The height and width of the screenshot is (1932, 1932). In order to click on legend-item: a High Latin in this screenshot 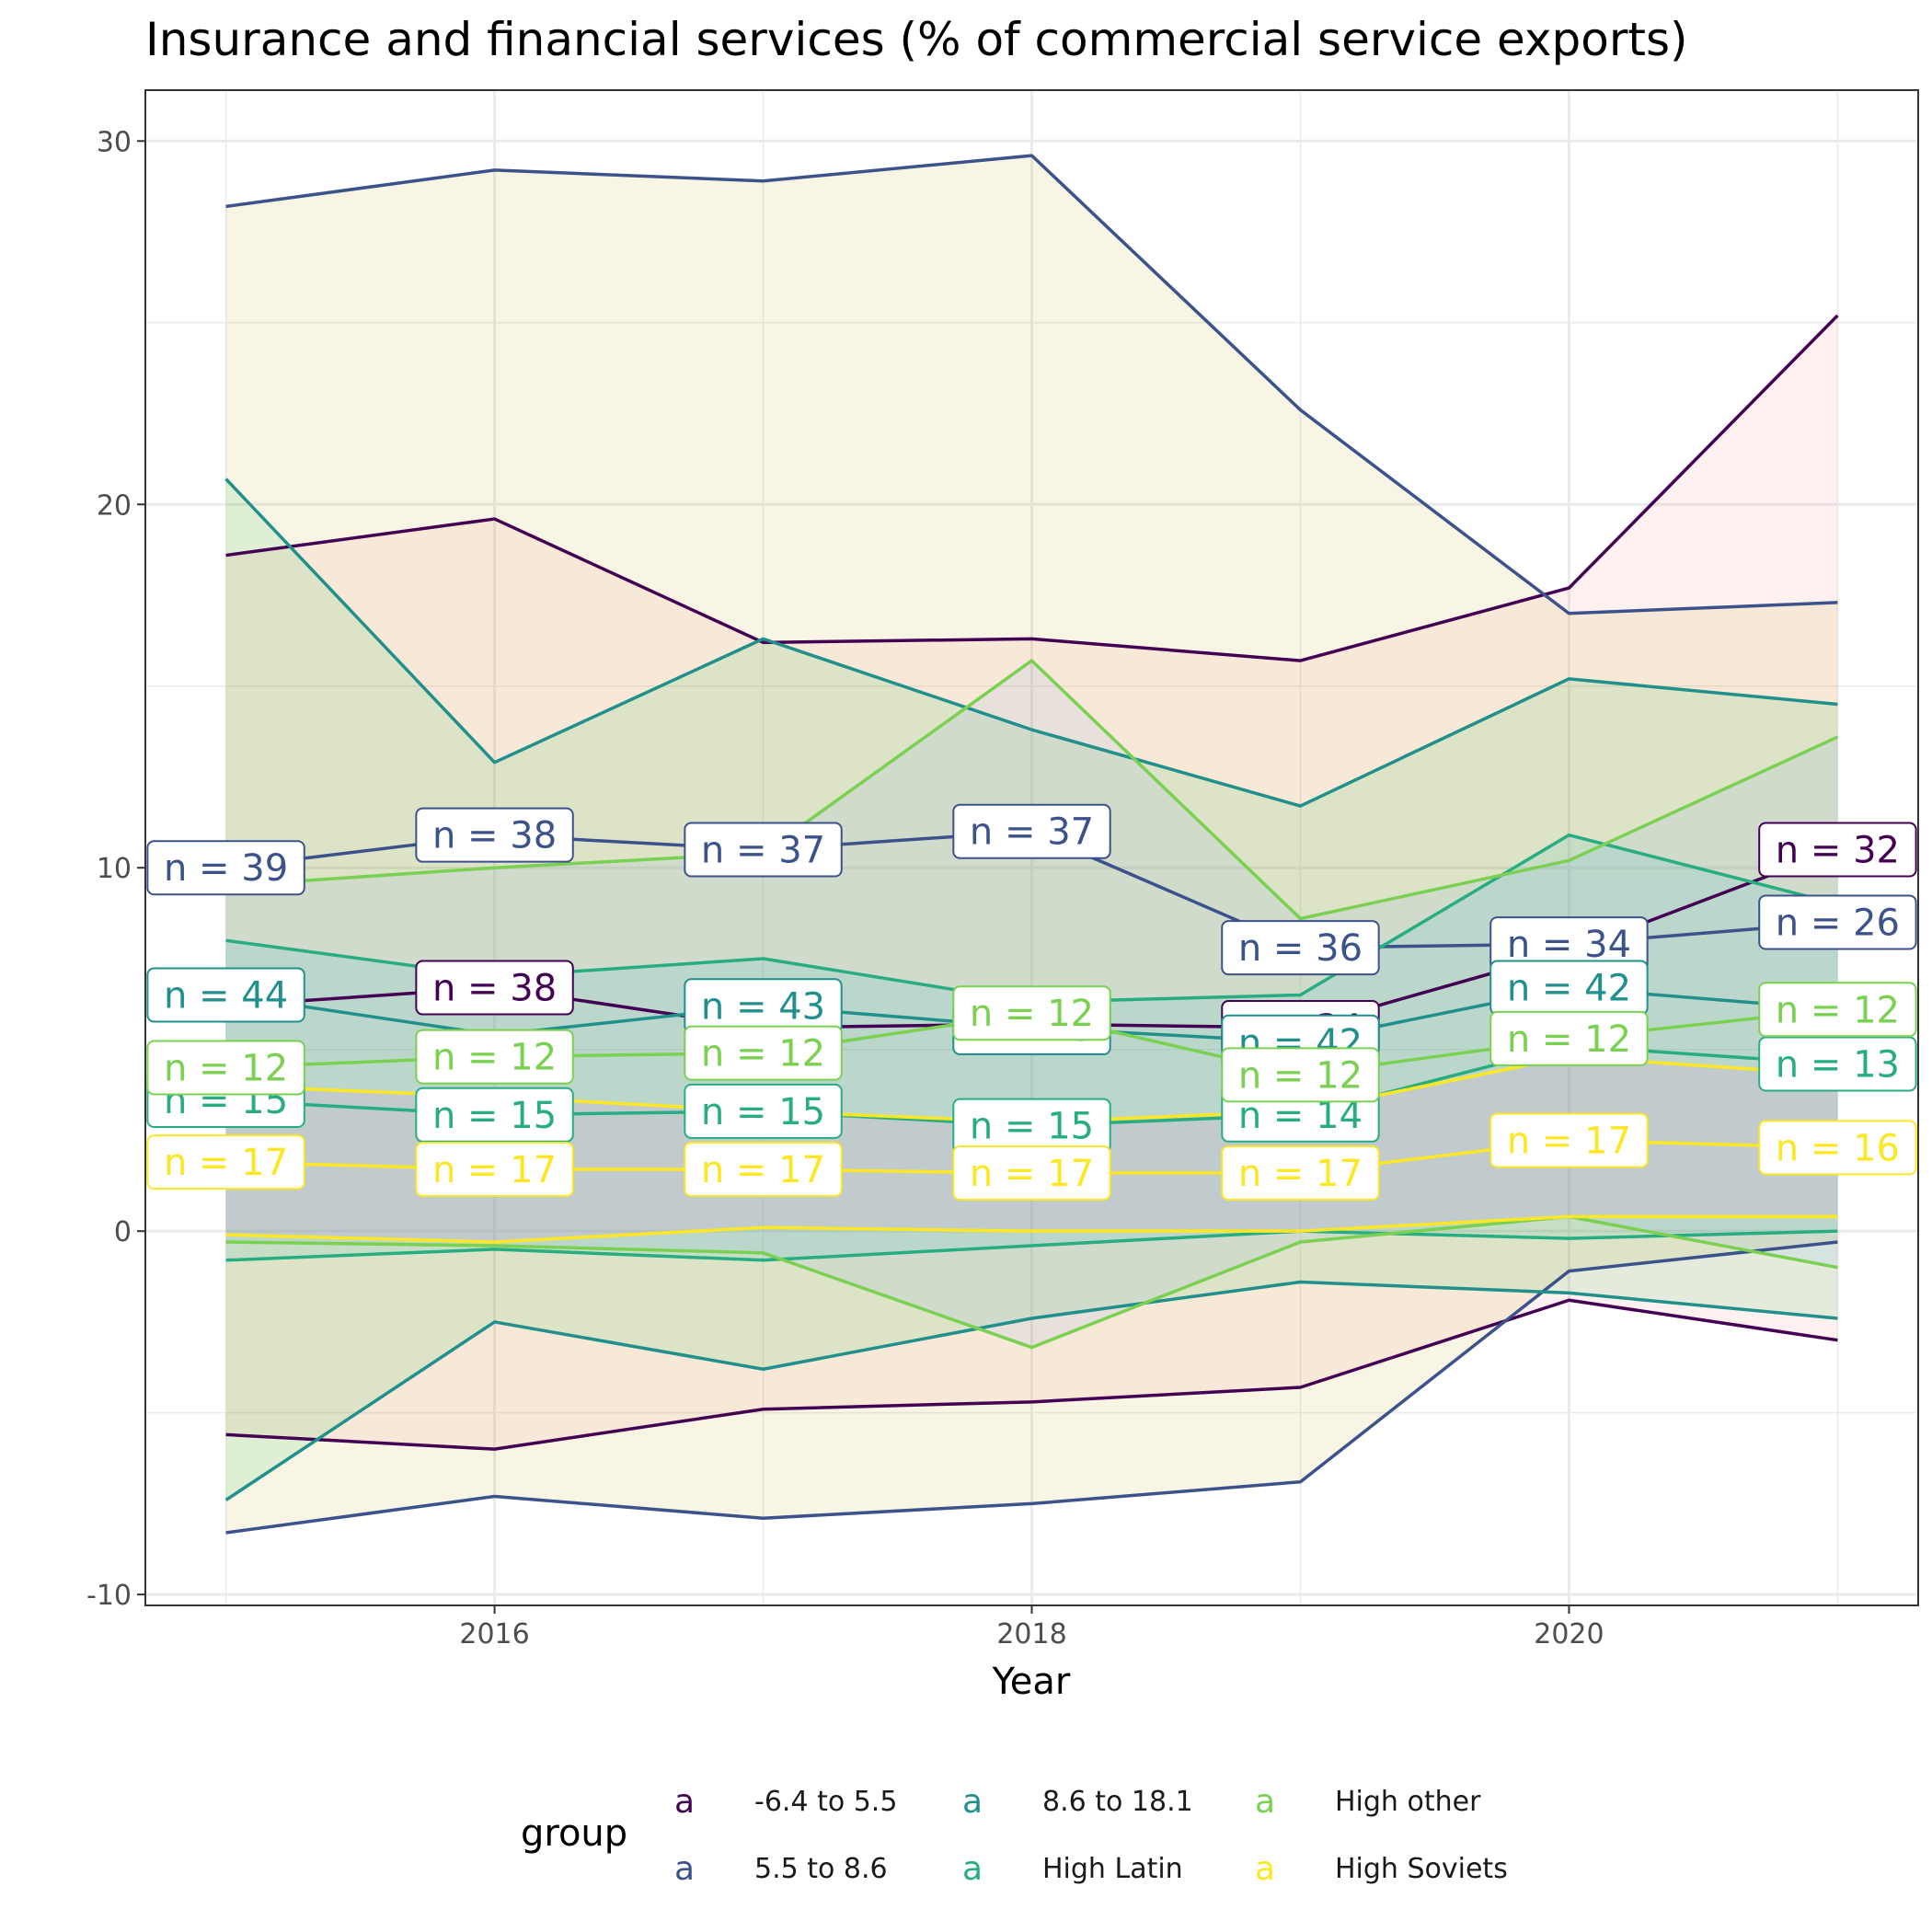, I will do `click(1072, 1869)`.